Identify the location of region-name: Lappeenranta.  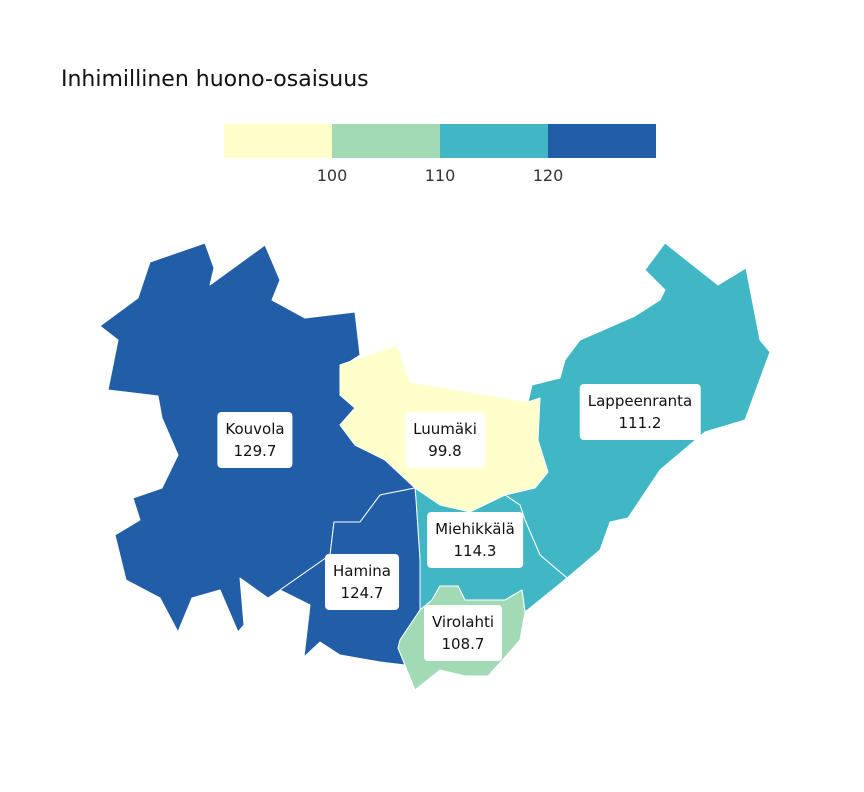
(640, 401).